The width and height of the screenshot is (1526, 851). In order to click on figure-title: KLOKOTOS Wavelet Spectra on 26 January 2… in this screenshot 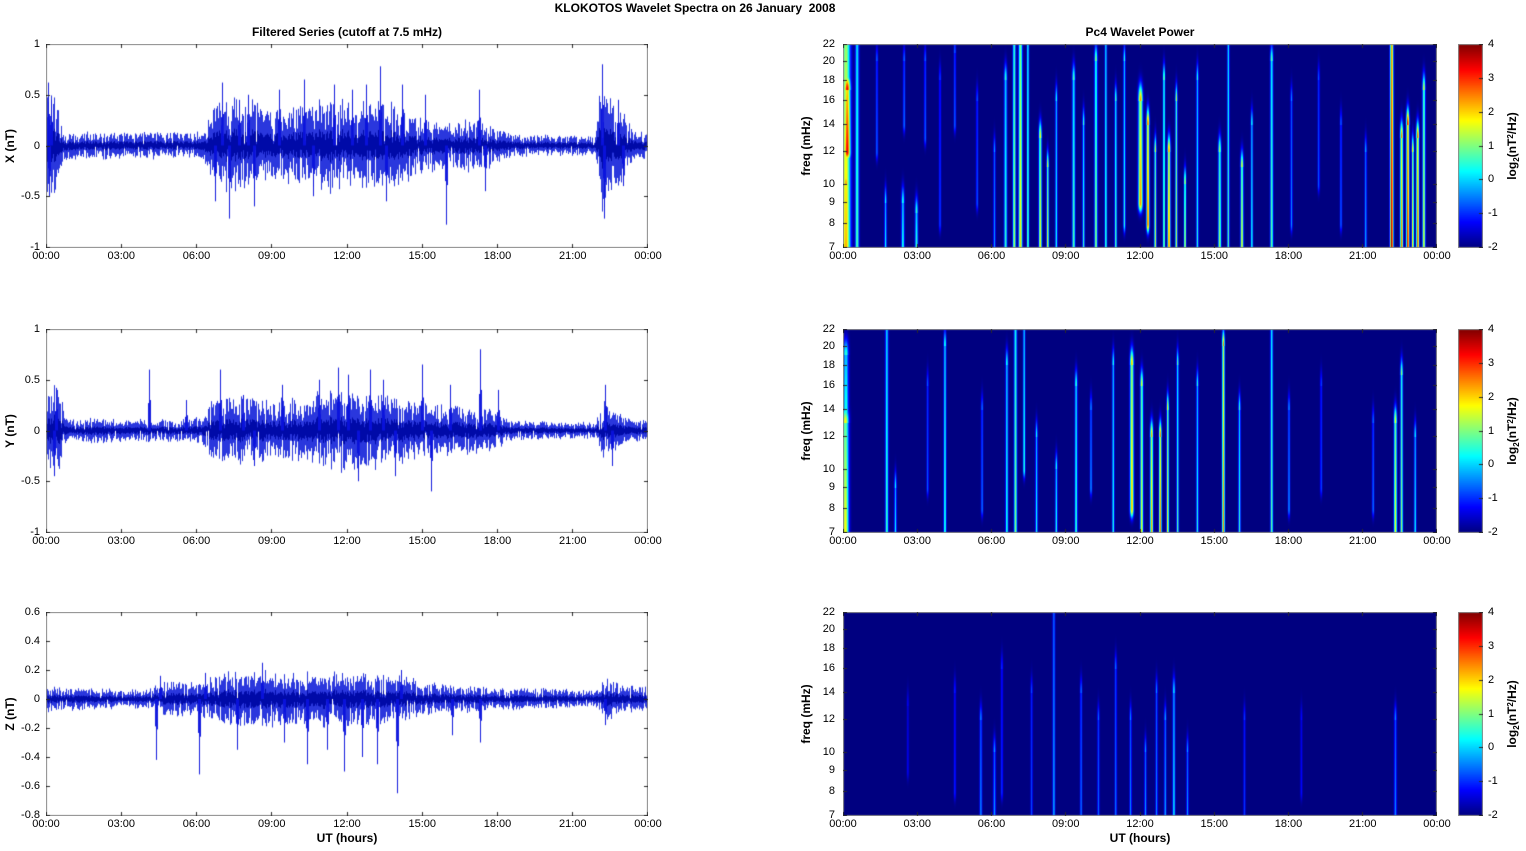, I will do `click(695, 8)`.